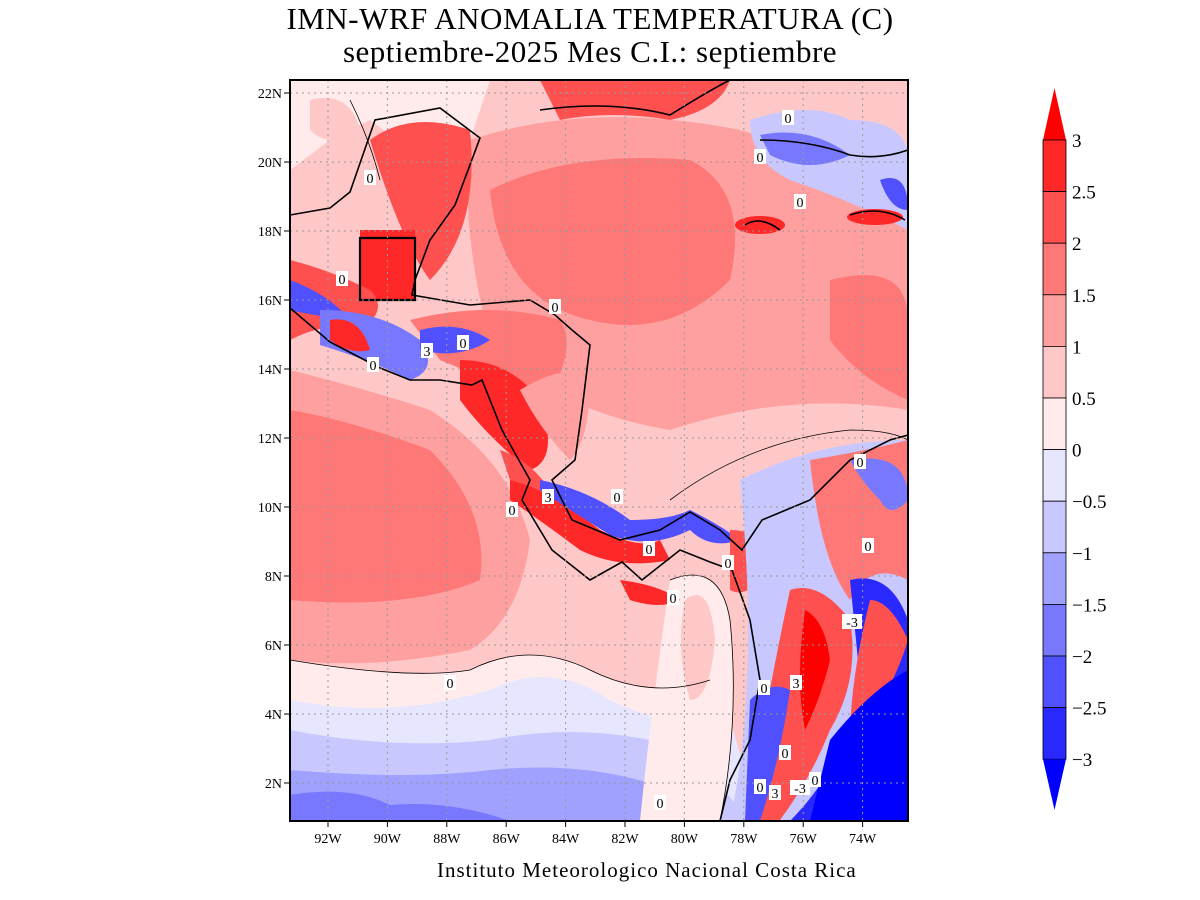 This screenshot has width=1200, height=900. Describe the element at coordinates (1084, 193) in the screenshot. I see `colorbar-label: 2.5` at that location.